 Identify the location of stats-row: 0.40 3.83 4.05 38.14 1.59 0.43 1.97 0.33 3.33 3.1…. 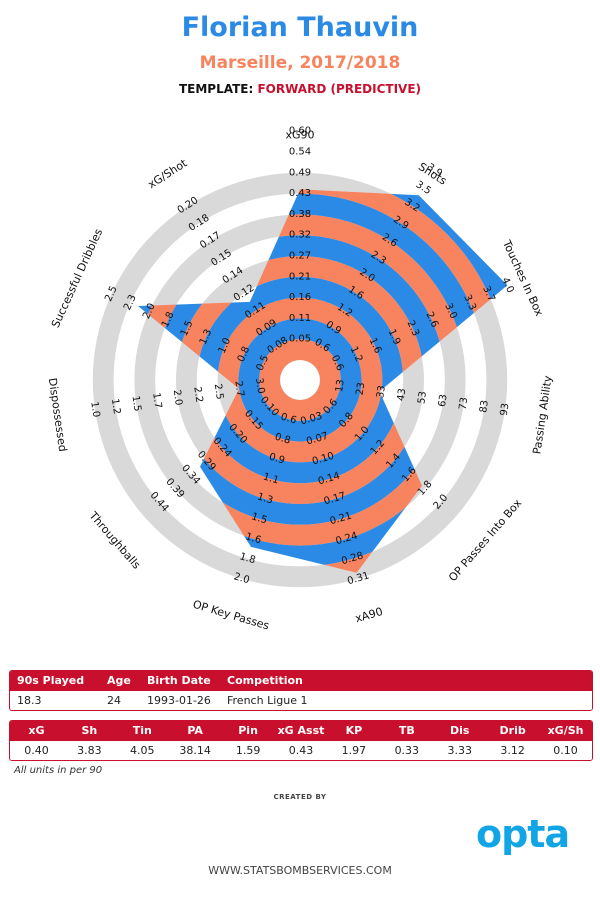
(301, 750).